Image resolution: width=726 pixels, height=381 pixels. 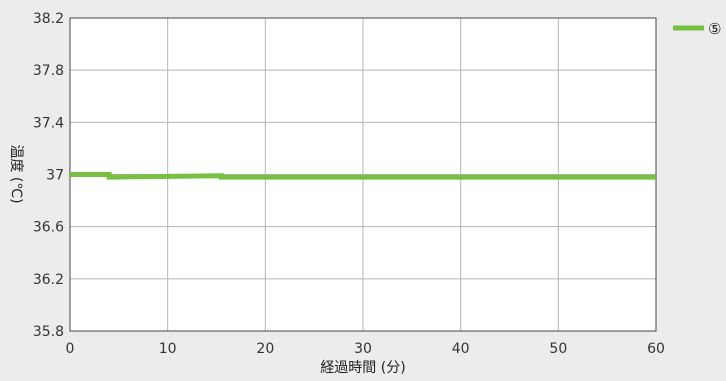 What do you see at coordinates (48, 228) in the screenshot?
I see `y-tick-label: 36.6` at bounding box center [48, 228].